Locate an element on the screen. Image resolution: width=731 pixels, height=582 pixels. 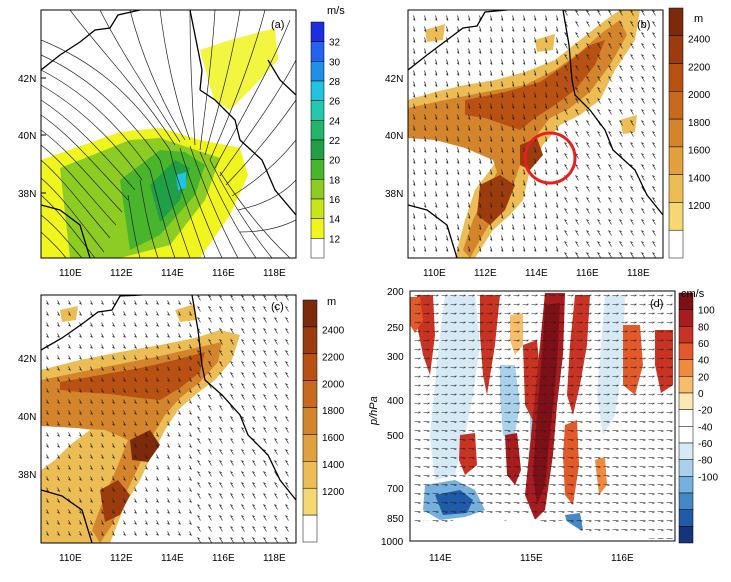
panel-b-lon-ticks: 110E 112E 114E 116E 118E is located at coordinates (536, 273).